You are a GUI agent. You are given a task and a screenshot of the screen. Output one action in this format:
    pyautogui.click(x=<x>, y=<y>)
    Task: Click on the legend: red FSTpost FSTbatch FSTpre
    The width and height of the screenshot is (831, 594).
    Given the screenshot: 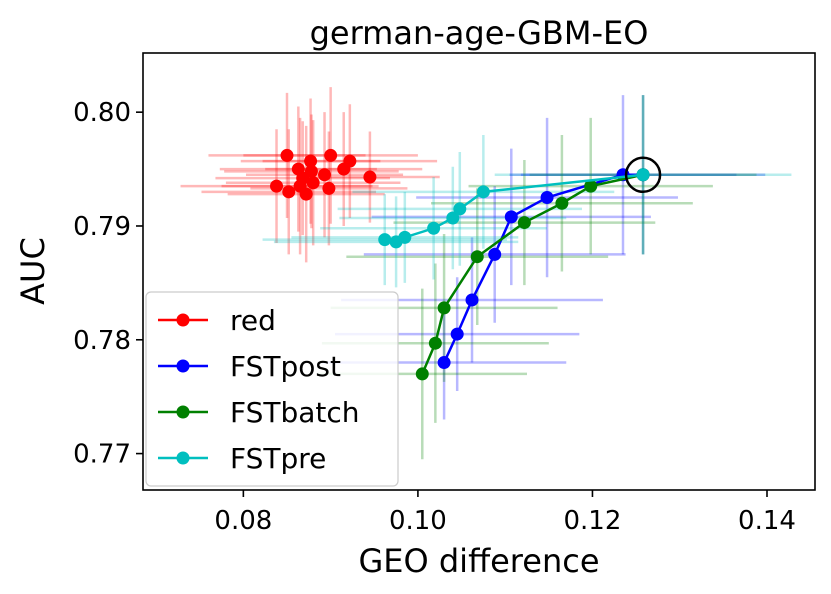 What is the action you would take?
    pyautogui.click(x=272, y=389)
    